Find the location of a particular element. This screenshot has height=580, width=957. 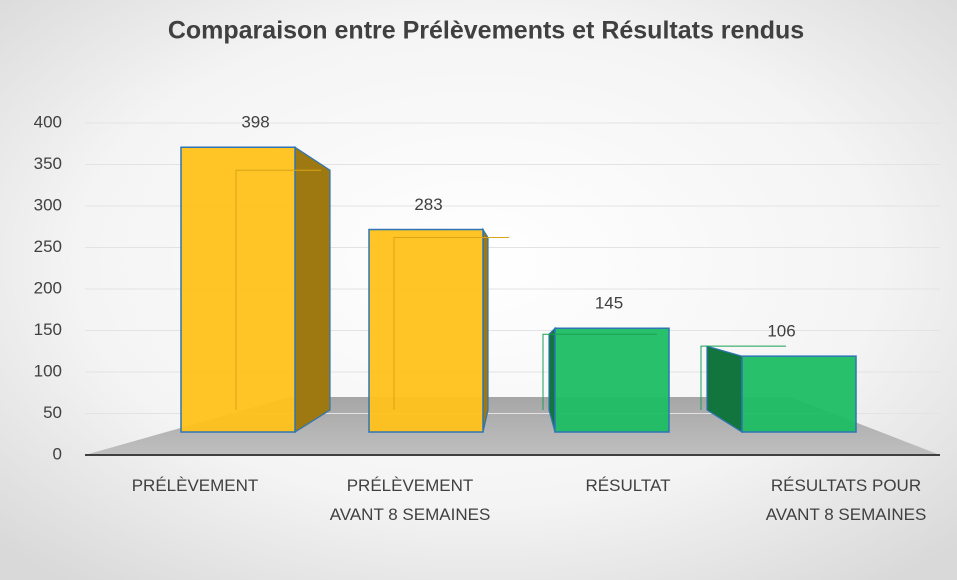

bar-side is located at coordinates (312, 290).